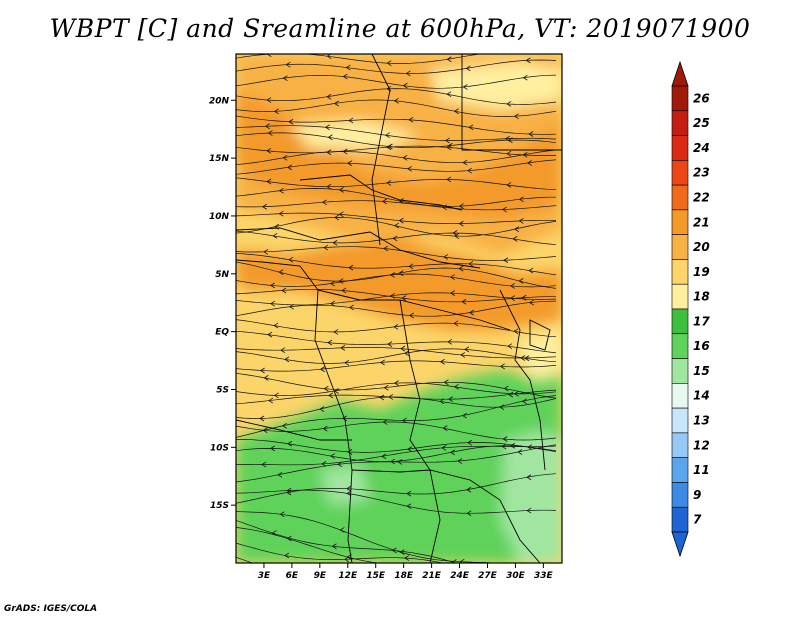  I want to click on lon-tick-label: 6E, so click(292, 576).